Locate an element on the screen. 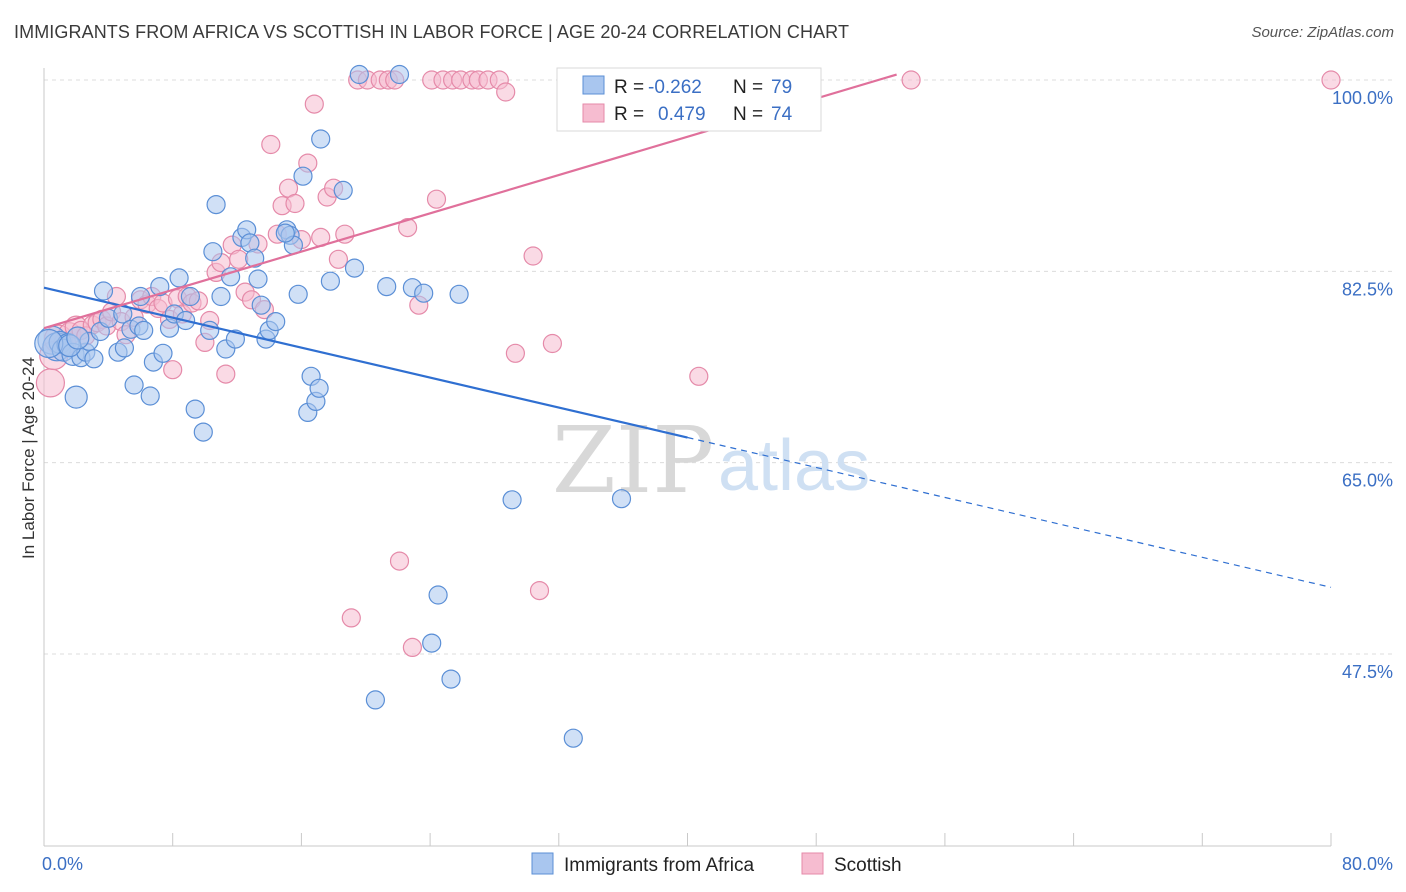 The image size is (1406, 892). watermark-atlas: atlas is located at coordinates (794, 466).